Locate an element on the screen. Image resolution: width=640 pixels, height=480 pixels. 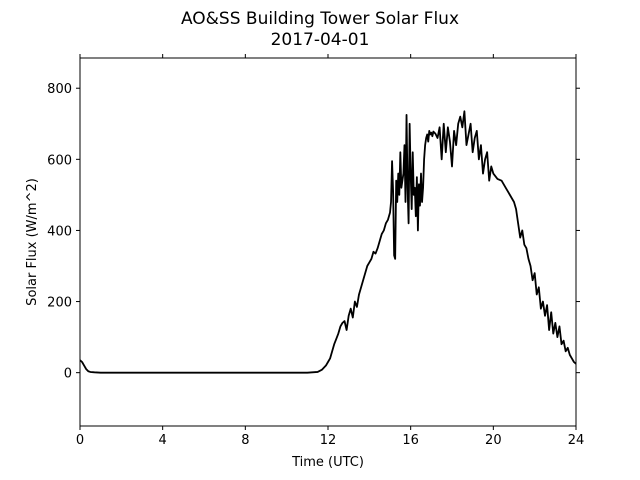
x-axis-label: Time (UTC) is located at coordinates (327, 462).